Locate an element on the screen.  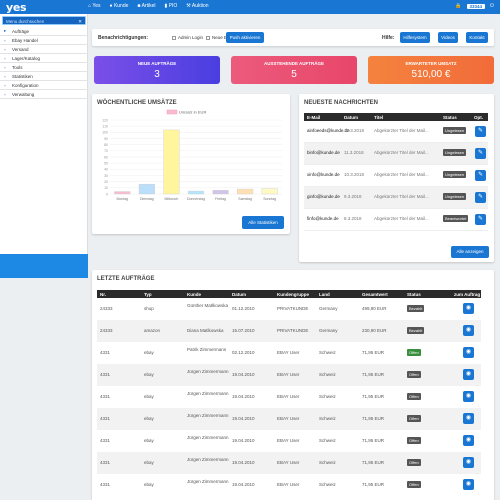
status-badge: Offen is located at coordinates (414, 352).